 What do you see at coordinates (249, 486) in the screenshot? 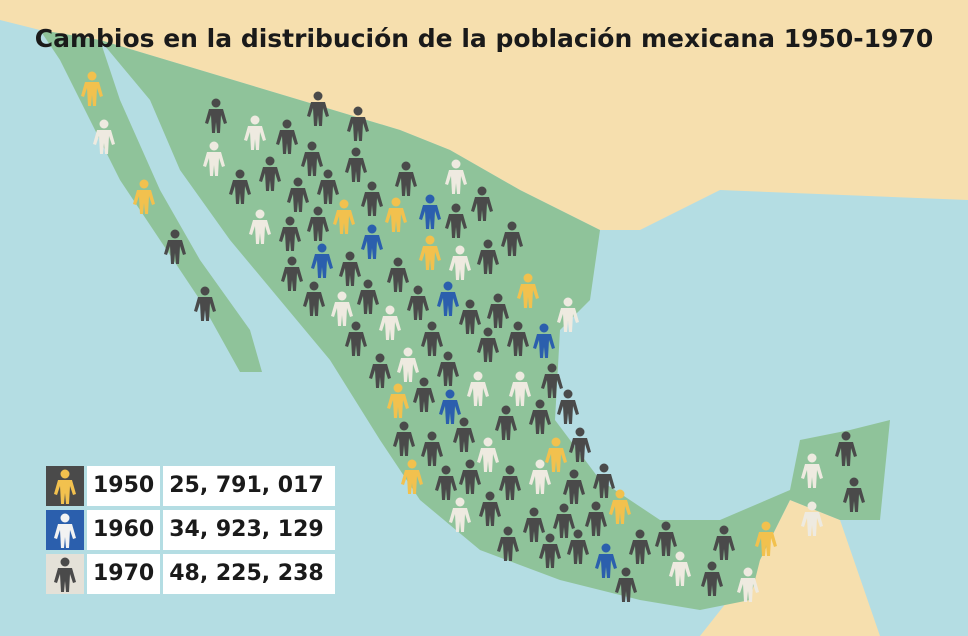
I see `legend-population: 25, 791, 017` at bounding box center [249, 486].